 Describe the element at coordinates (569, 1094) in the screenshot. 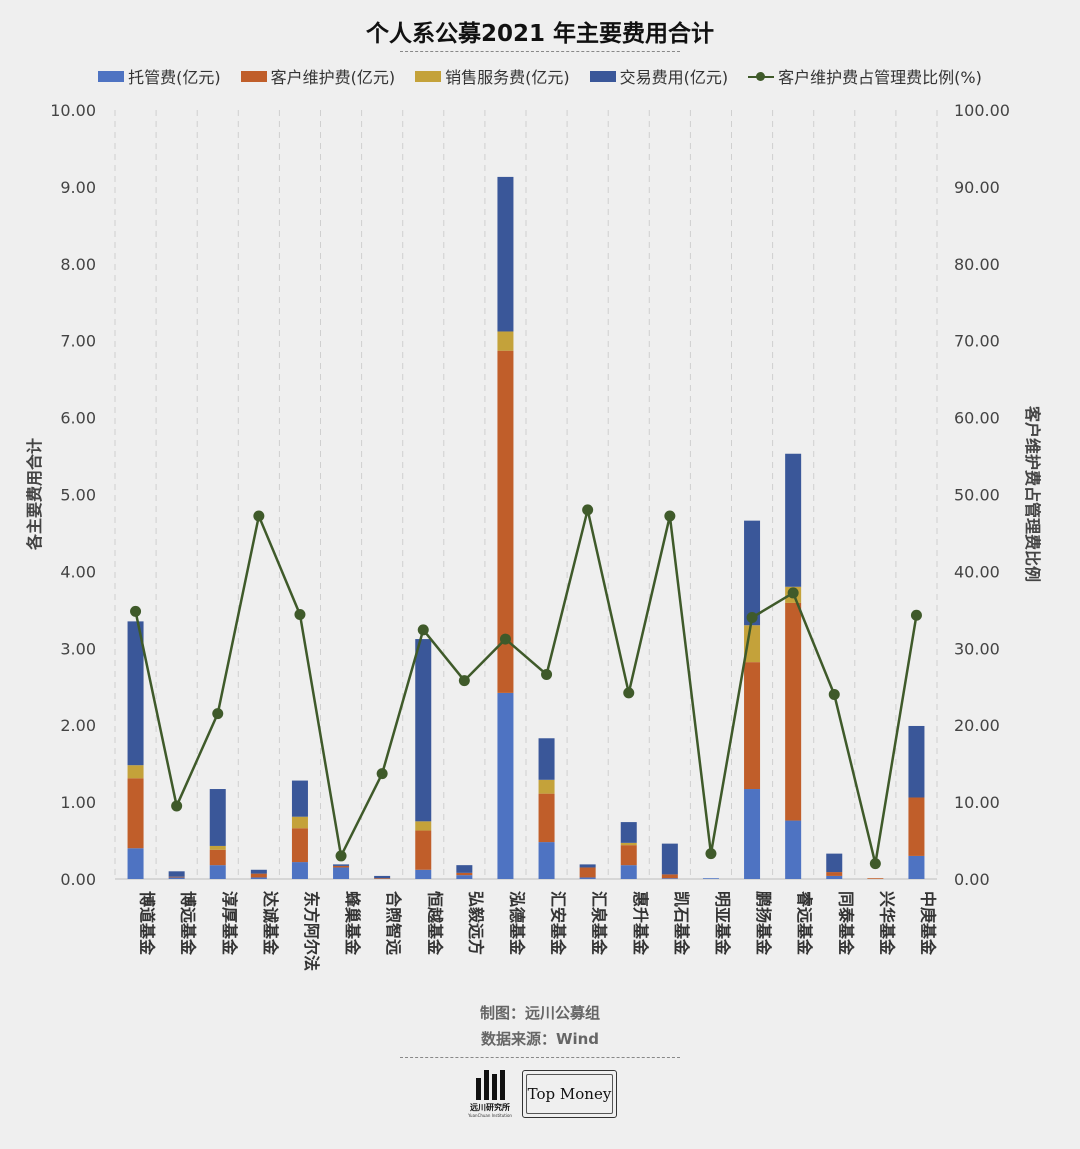

I see `top-money-logo-text: Top Money` at that location.